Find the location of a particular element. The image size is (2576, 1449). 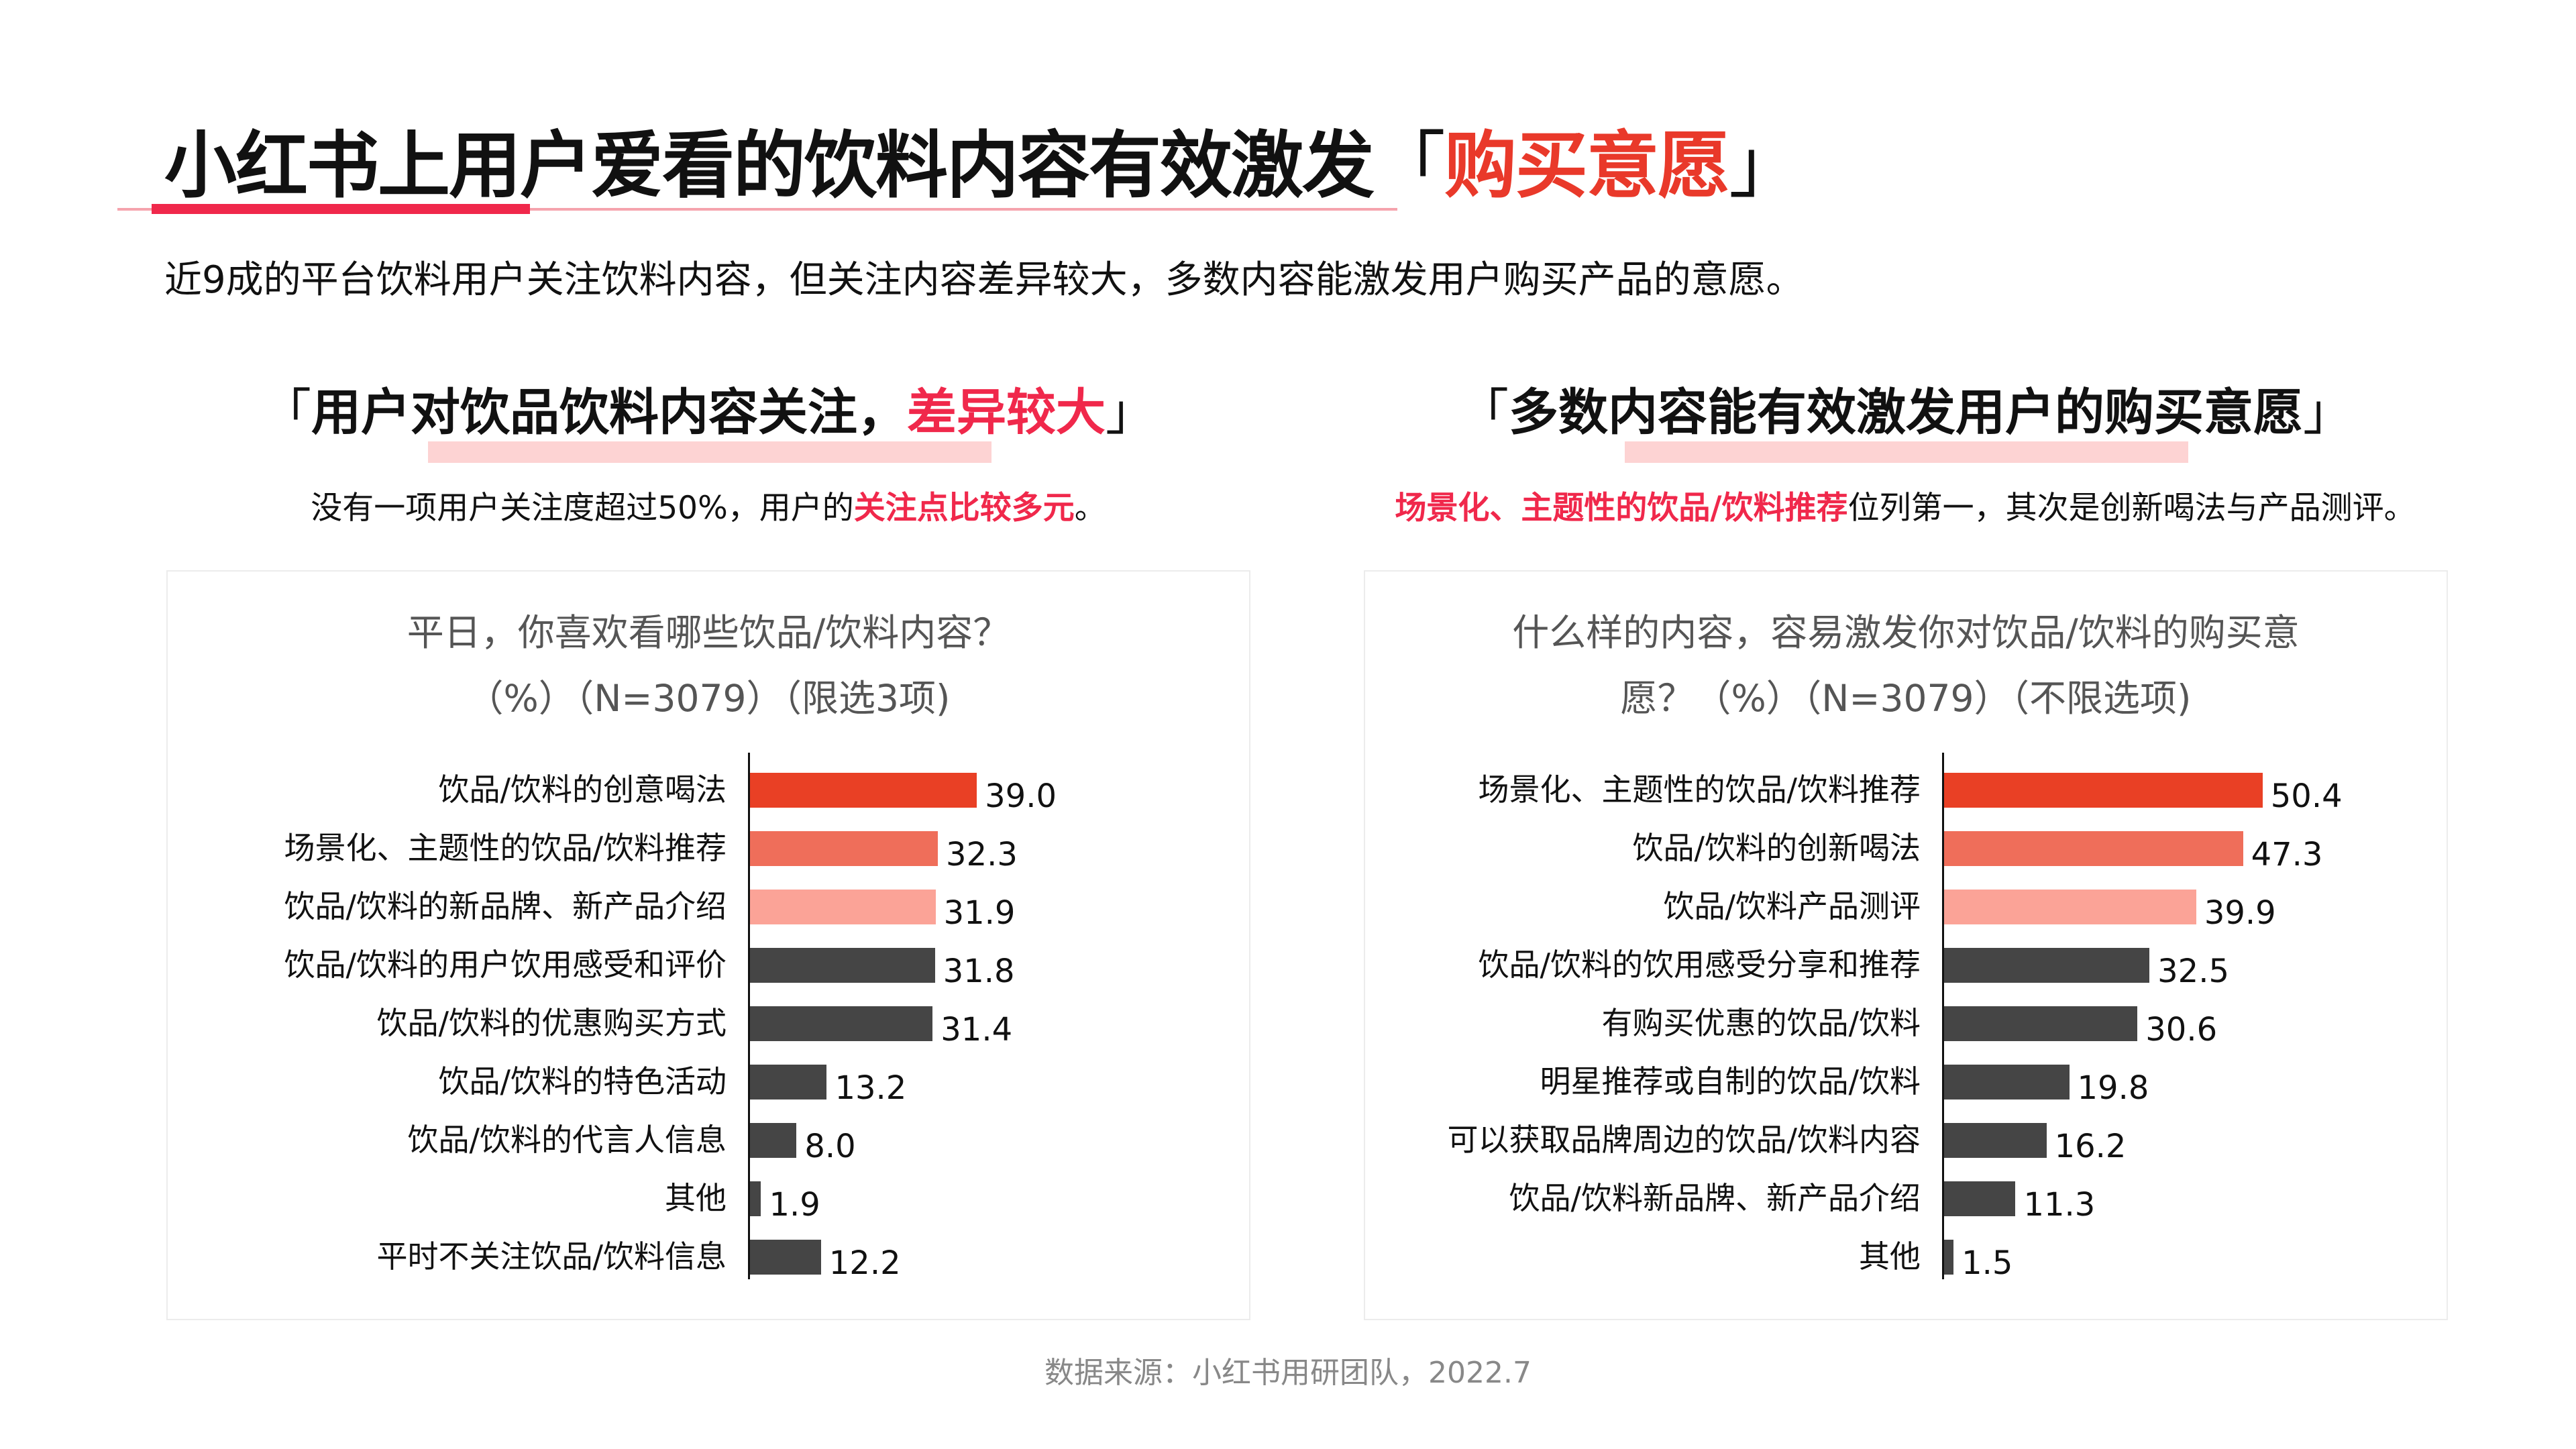

bar-row: 饮品/饮料的代言人信息 8.0 is located at coordinates (708, 1140).